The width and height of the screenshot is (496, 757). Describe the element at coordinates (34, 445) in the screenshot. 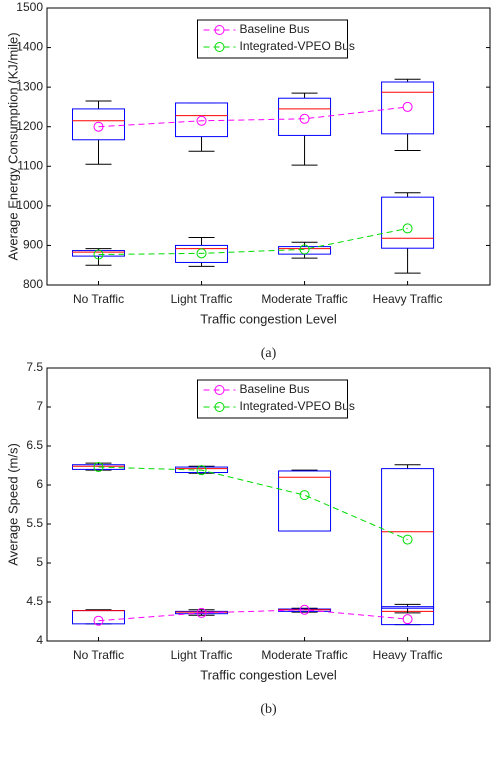

I see `y-tick-label: 6.5` at that location.